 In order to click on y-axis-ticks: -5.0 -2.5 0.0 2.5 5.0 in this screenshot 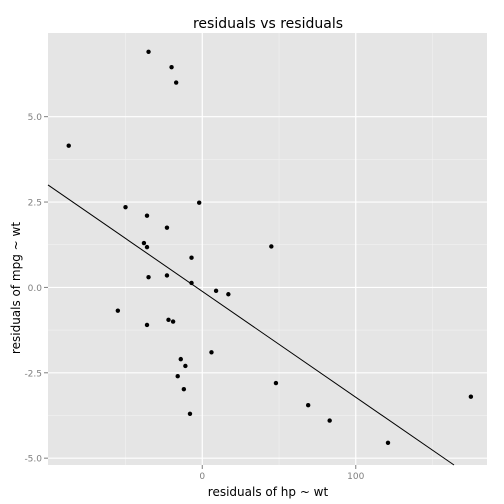, I will do `click(36, 289)`.